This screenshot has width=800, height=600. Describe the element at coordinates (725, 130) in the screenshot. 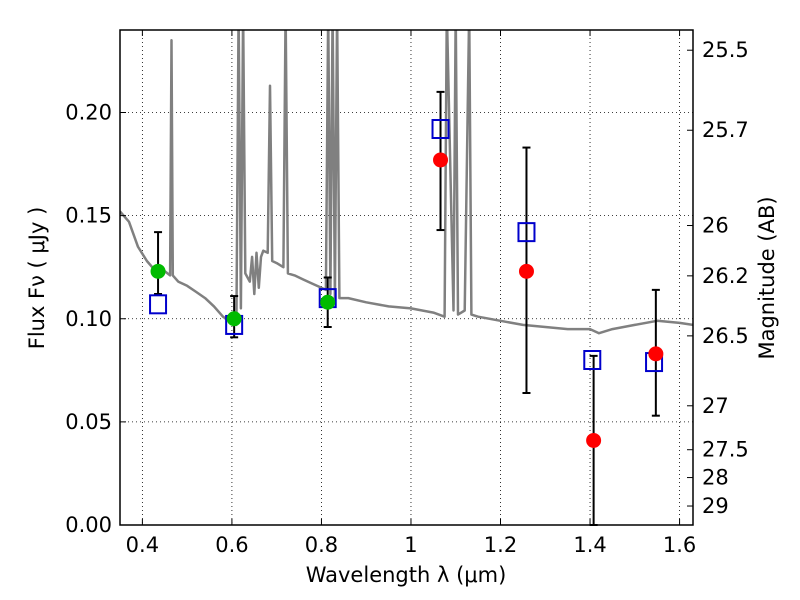

I see `y2-tick-label: 25.7` at that location.